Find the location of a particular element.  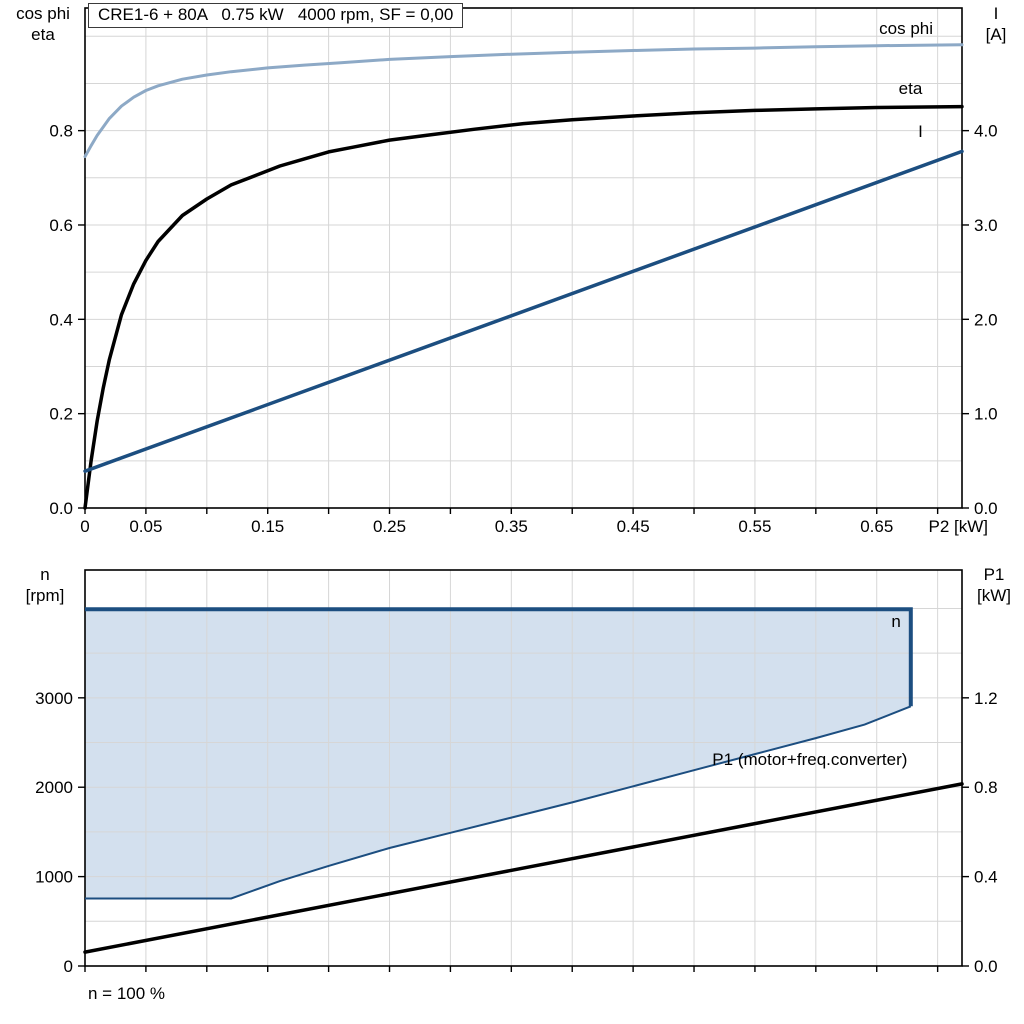

bottom-left-axis-title: n [rpm] is located at coordinates (45, 585).